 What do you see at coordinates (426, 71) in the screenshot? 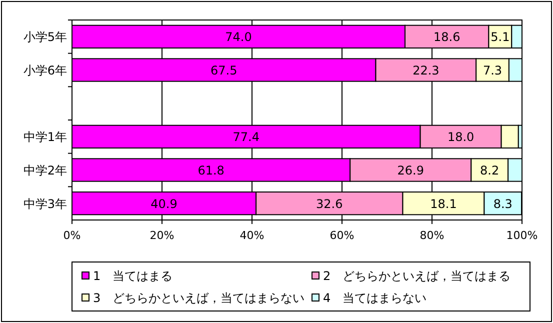
I see `data-label: 22.3` at bounding box center [426, 71].